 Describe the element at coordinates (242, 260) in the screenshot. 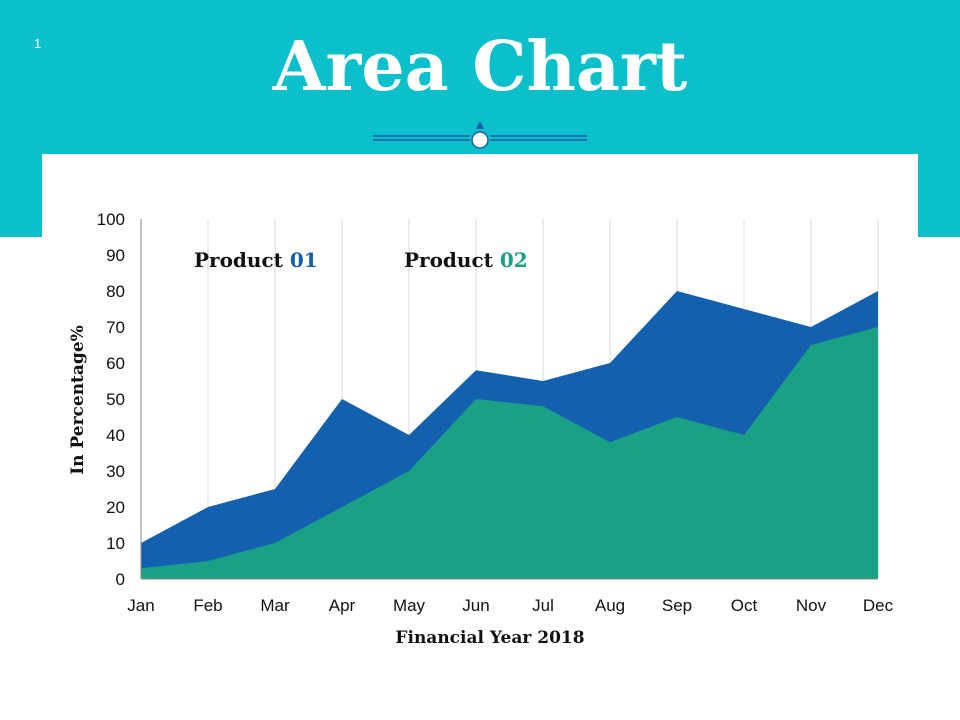

I see `legend-product-01-label: Product` at that location.